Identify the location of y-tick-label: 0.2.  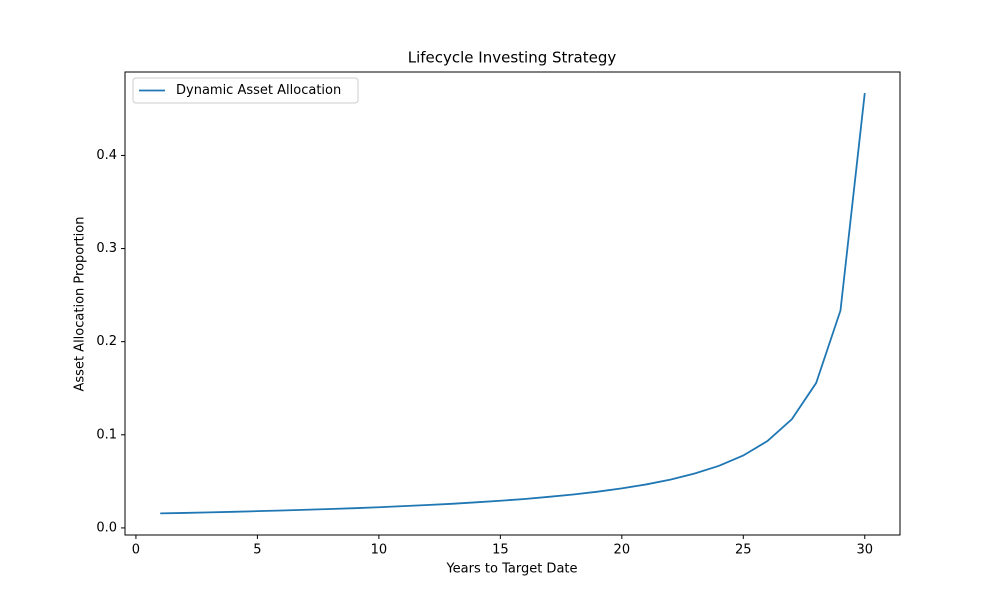
(106, 341).